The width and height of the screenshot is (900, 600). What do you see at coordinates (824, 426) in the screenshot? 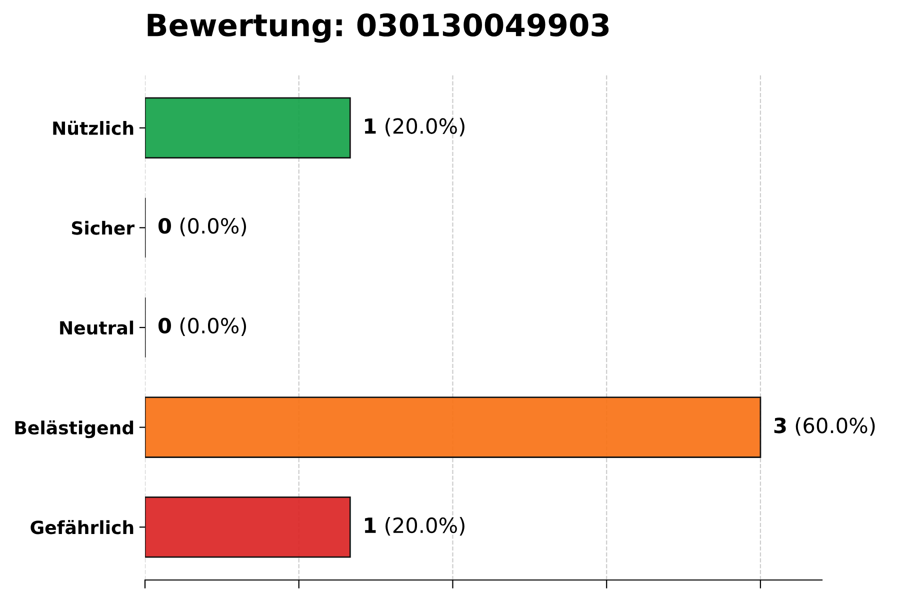
I see `data-label: 3 (60.0%)` at bounding box center [824, 426].